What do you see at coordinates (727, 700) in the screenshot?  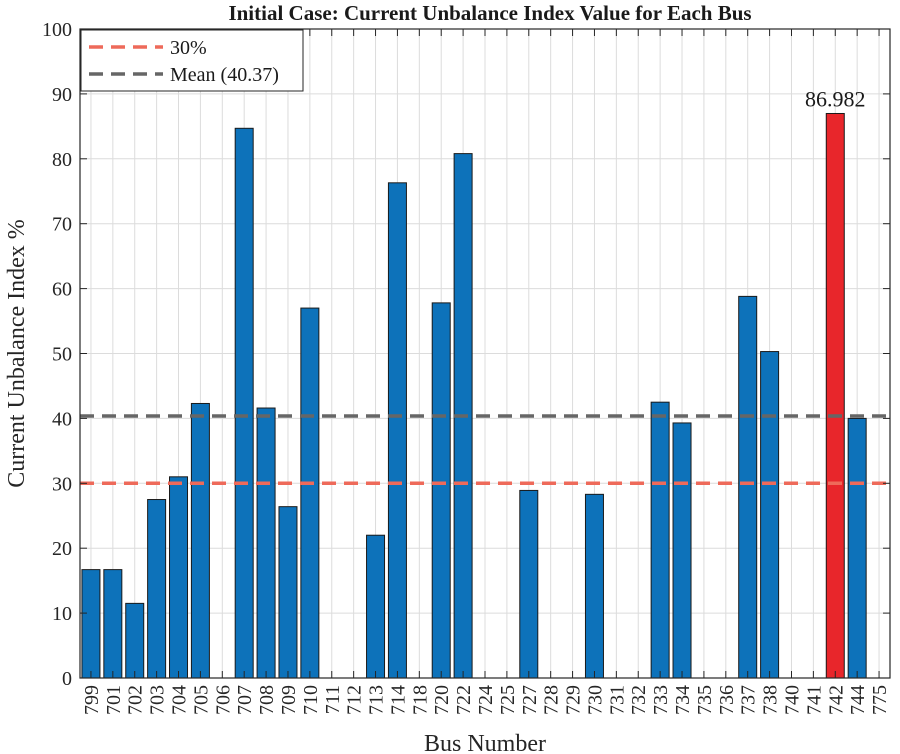 I see `x-tick-label: 736` at bounding box center [727, 700].